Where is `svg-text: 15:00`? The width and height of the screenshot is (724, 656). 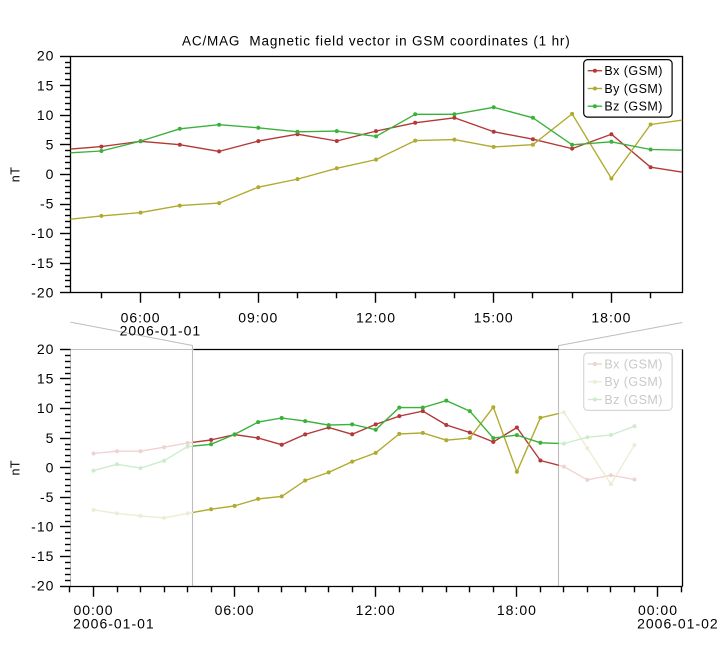
svg-text: 15:00 is located at coordinates (494, 317).